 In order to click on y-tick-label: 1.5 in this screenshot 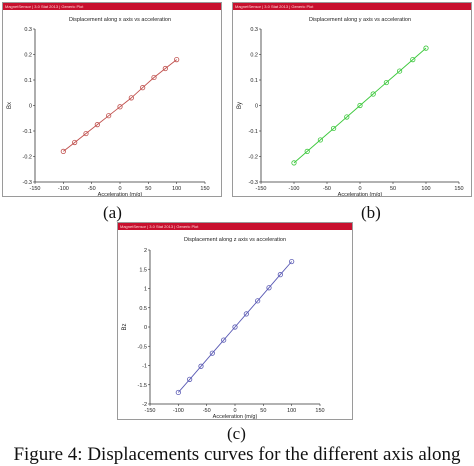, I will do `click(143, 270)`.